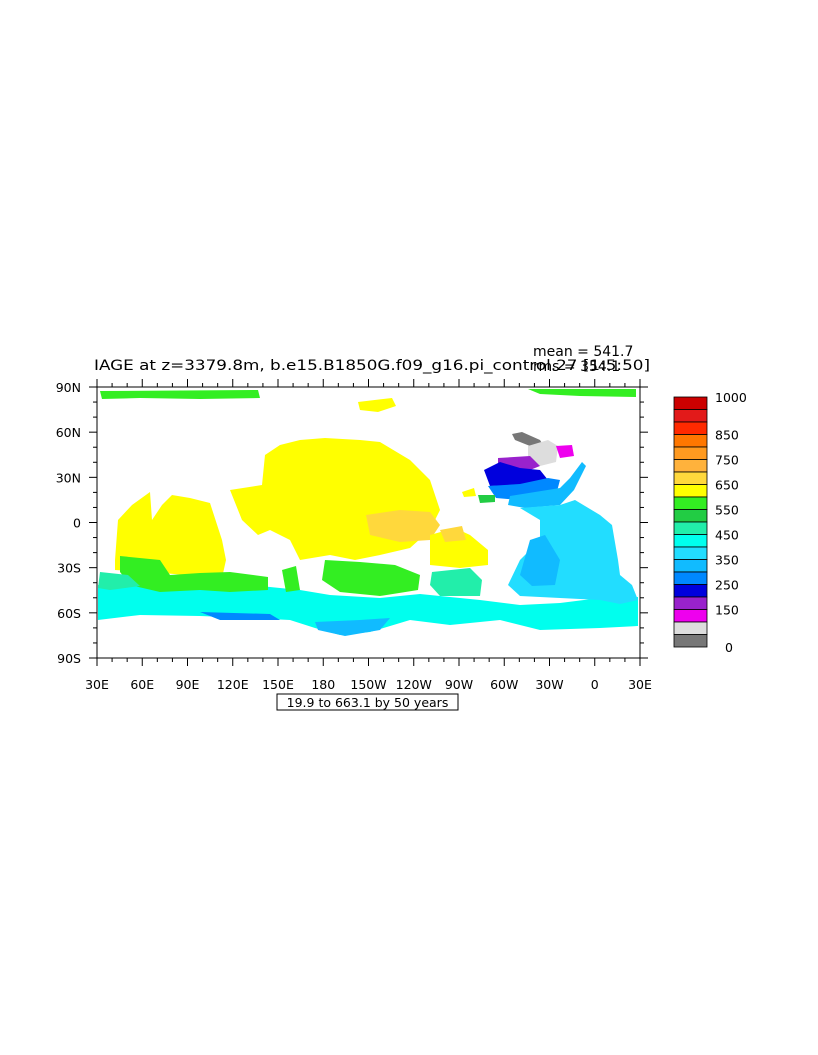 The width and height of the screenshot is (818, 1055). What do you see at coordinates (278, 684) in the screenshot?
I see `lon-tick-label: 150E` at bounding box center [278, 684].